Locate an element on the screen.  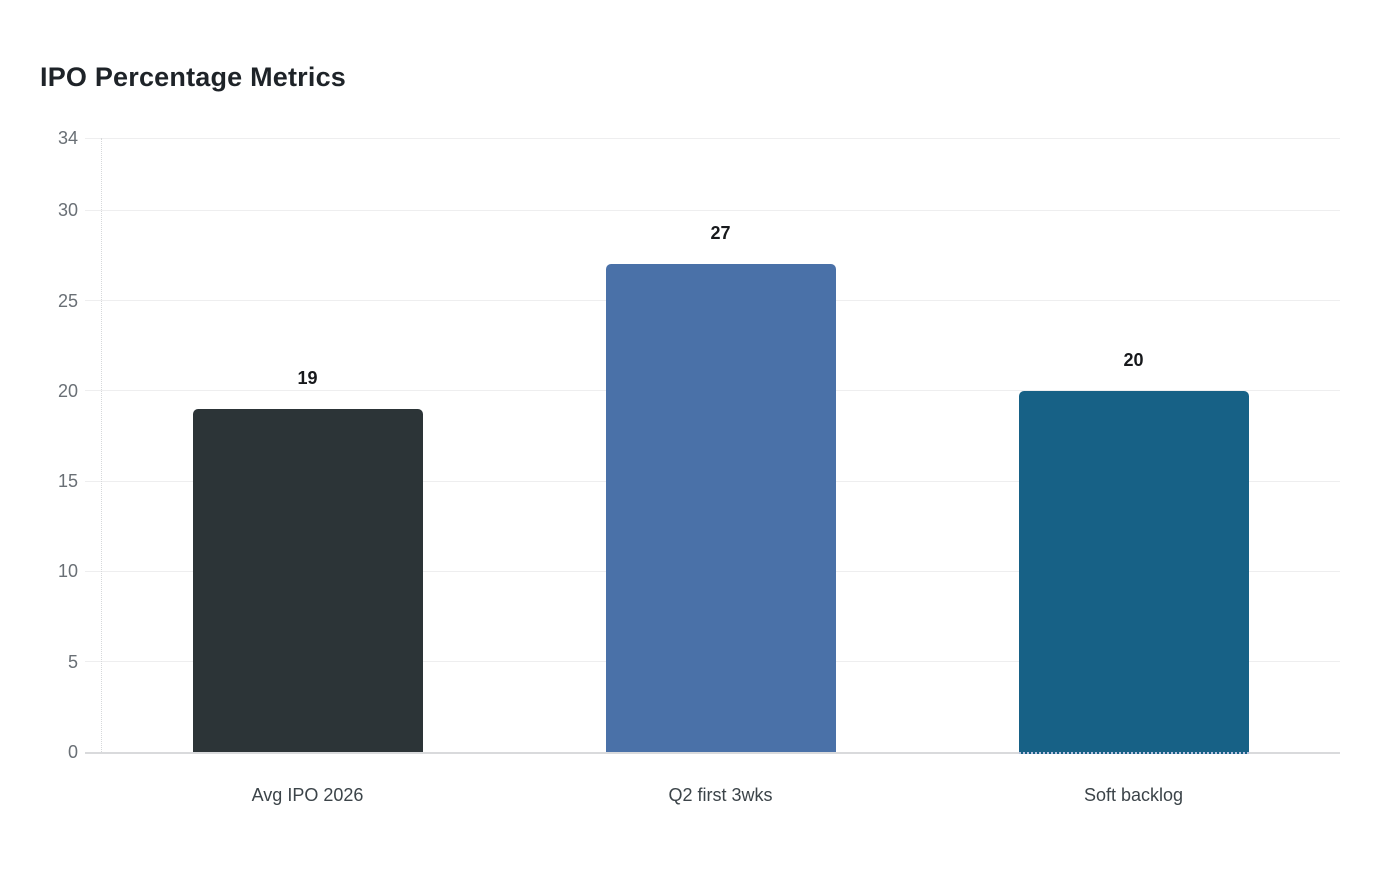
y-axis-tick-label: 0 is located at coordinates (72, 752).